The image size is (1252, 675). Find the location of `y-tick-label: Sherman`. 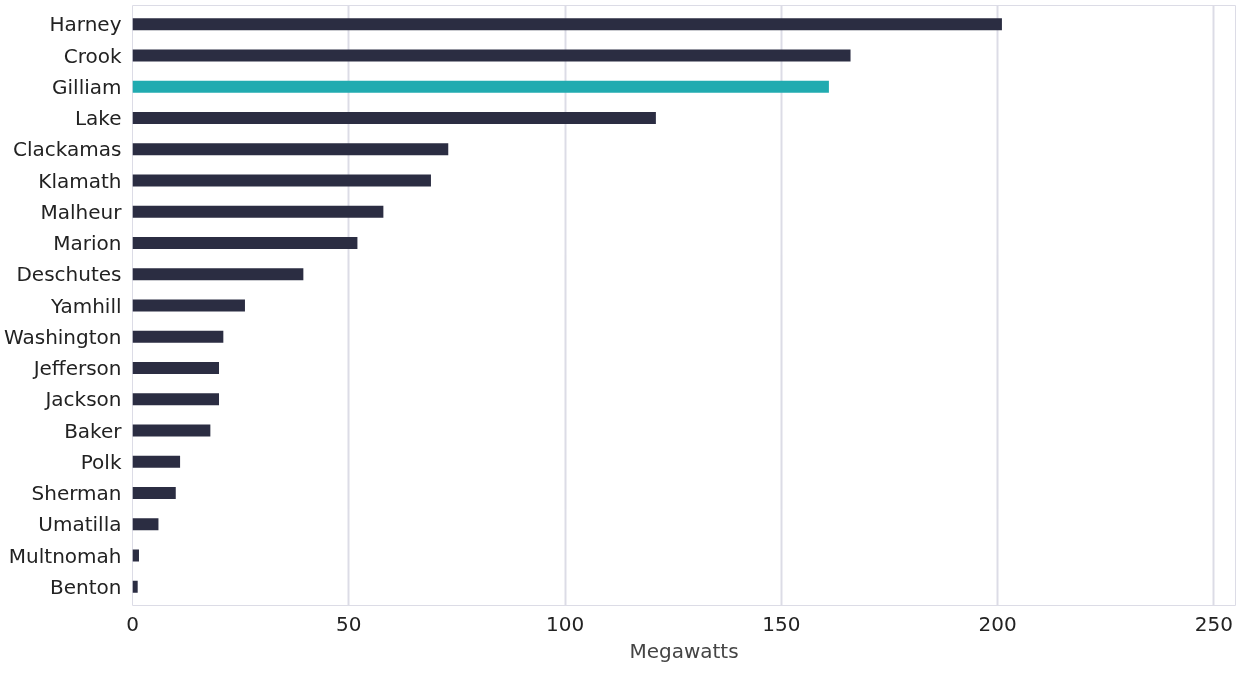

y-tick-label: Sherman is located at coordinates (76, 493).